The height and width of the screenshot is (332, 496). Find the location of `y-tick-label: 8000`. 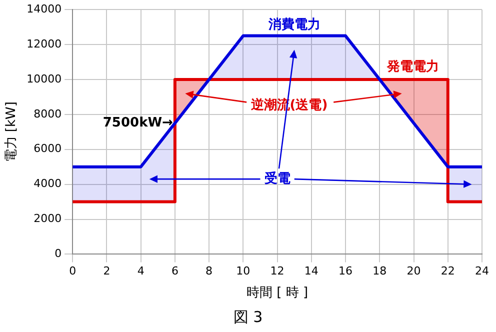

y-tick-label: 8000 is located at coordinates (48, 113).